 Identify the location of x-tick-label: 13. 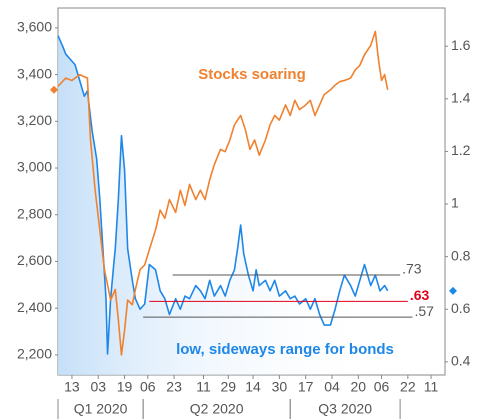
(72, 387).